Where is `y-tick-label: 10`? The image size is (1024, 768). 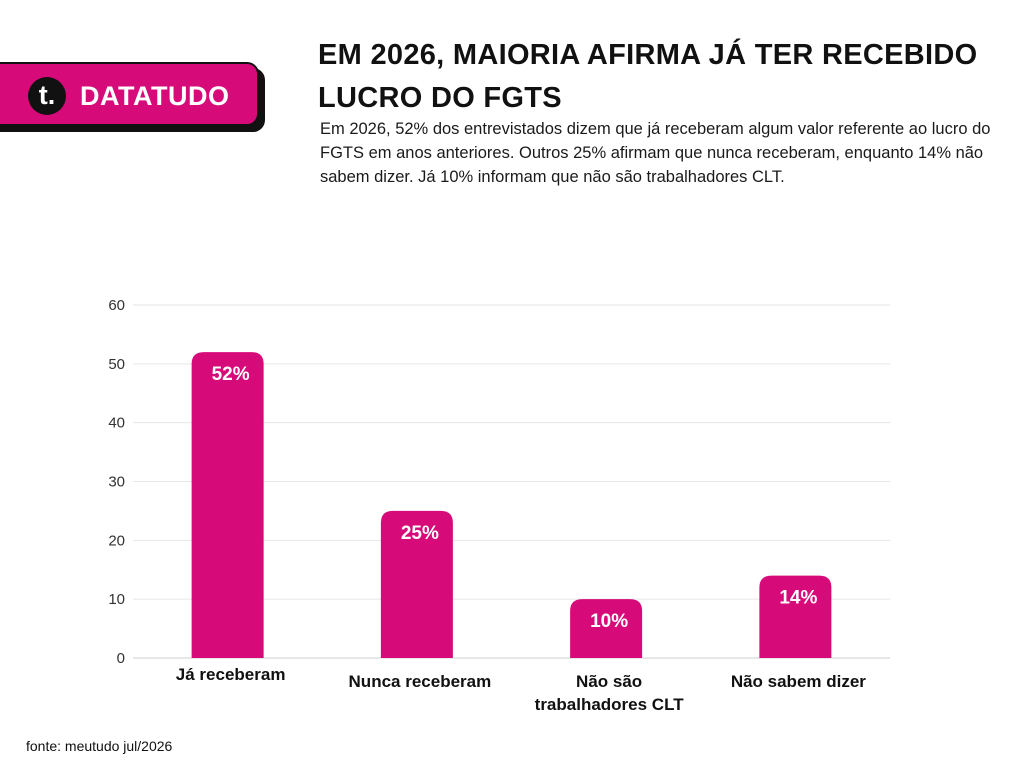
y-tick-label: 10 is located at coordinates (116, 599).